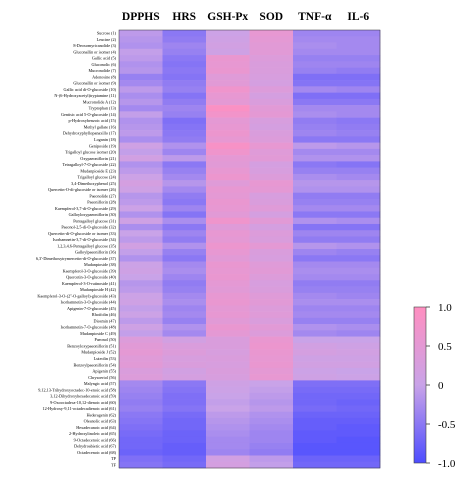  I want to click on colorbar, so click(420, 385).